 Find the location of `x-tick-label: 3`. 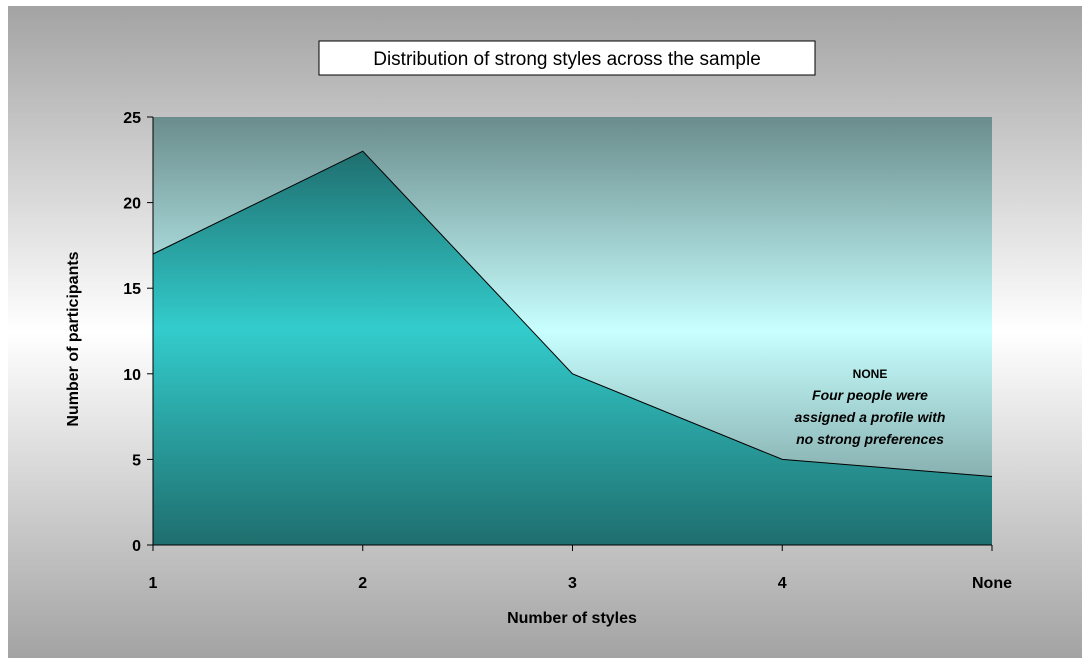

x-tick-label: 3 is located at coordinates (572, 583).